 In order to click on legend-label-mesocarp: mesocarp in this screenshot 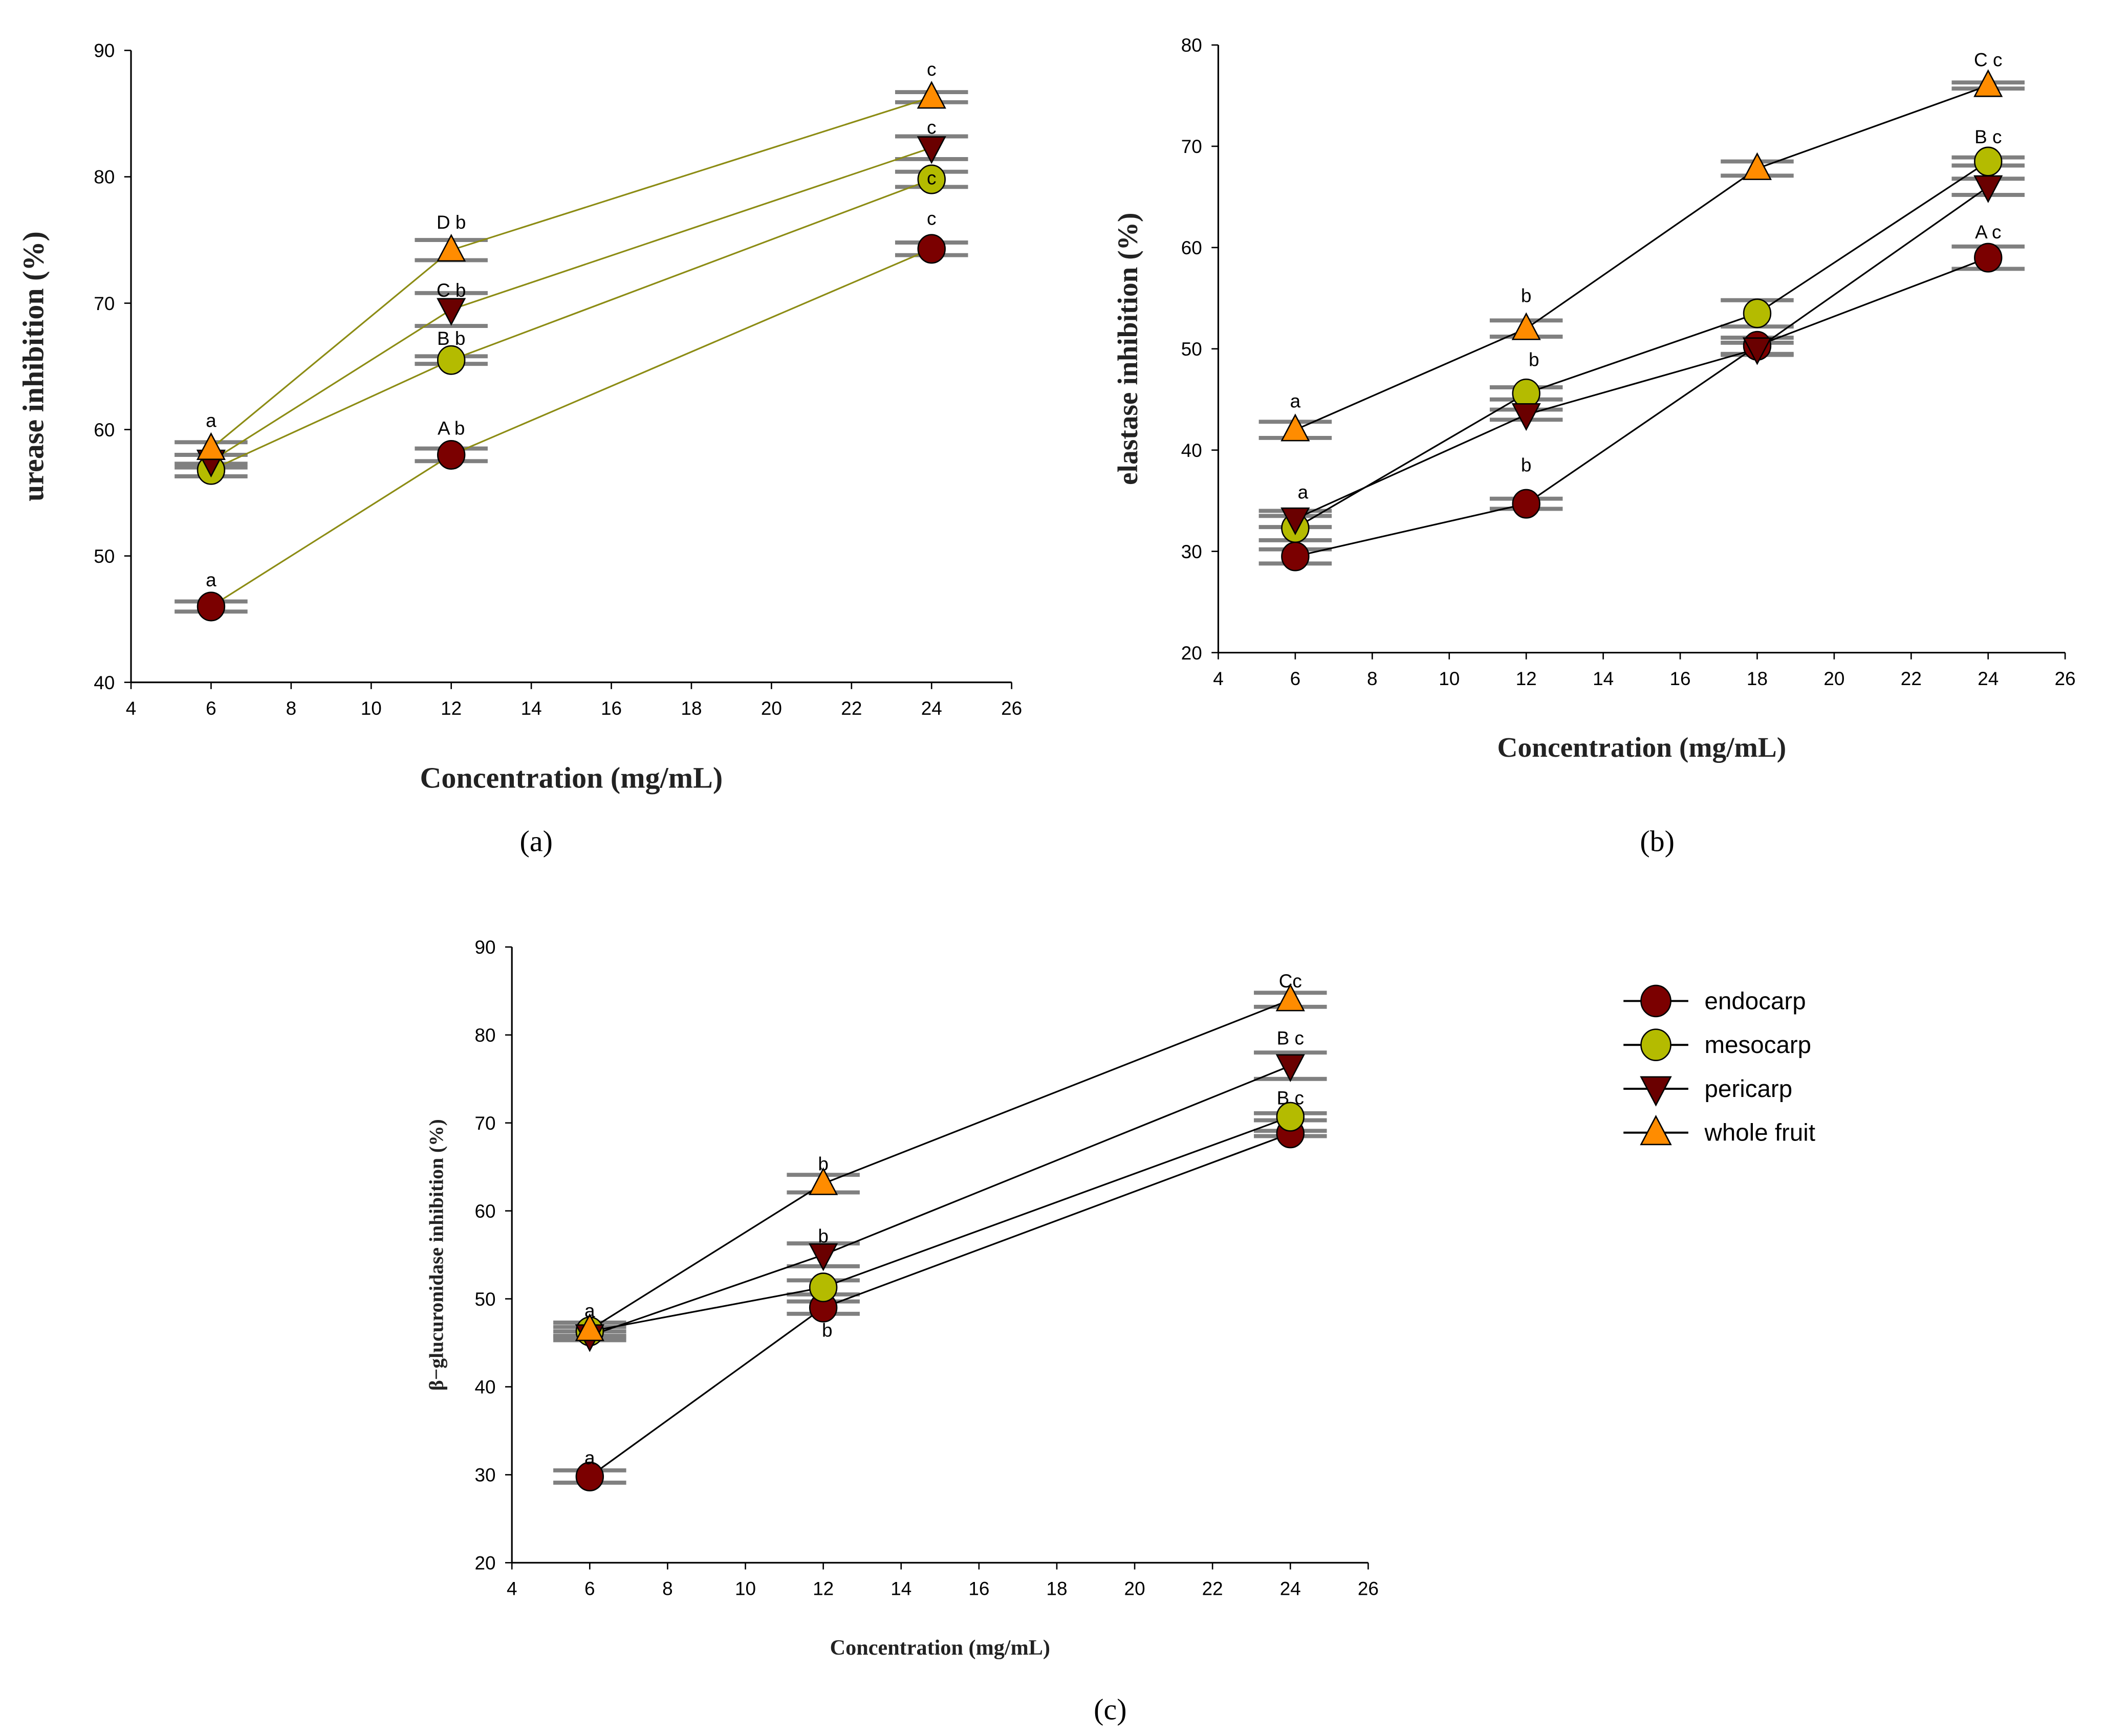, I will do `click(1758, 1045)`.